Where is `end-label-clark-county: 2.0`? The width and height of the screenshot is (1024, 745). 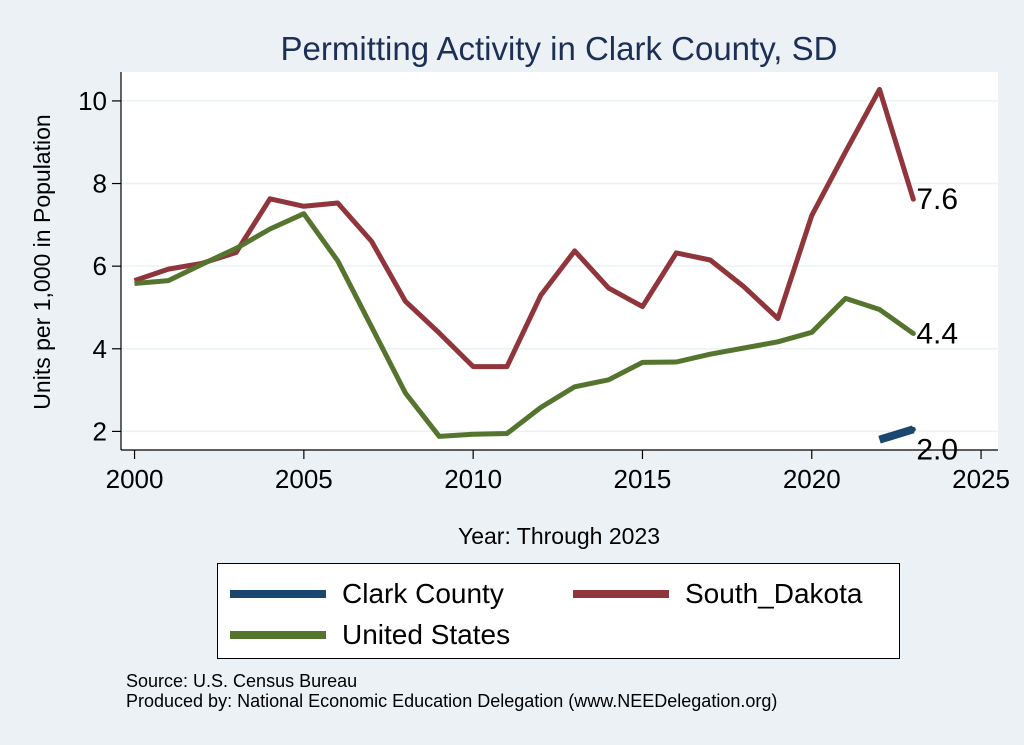 end-label-clark-county: 2.0 is located at coordinates (937, 449).